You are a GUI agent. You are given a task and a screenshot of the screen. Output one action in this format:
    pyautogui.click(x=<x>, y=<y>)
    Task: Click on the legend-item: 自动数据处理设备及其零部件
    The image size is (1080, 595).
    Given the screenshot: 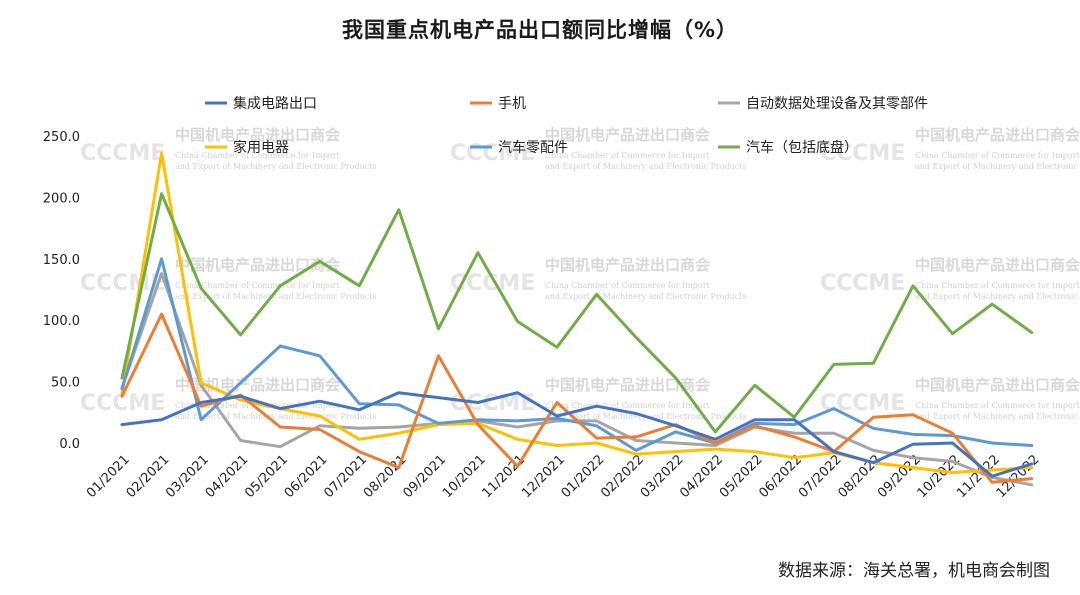 What is the action you would take?
    pyautogui.click(x=823, y=103)
    